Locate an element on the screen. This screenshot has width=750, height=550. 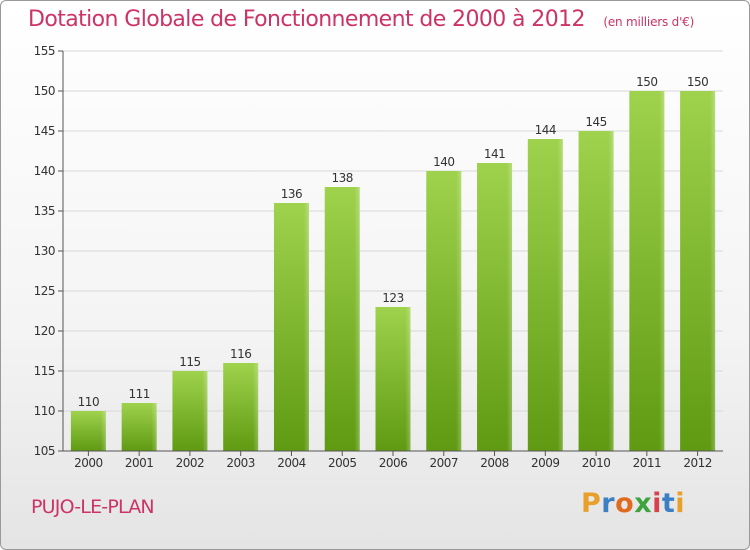
x-tick-label: 2002 is located at coordinates (190, 463).